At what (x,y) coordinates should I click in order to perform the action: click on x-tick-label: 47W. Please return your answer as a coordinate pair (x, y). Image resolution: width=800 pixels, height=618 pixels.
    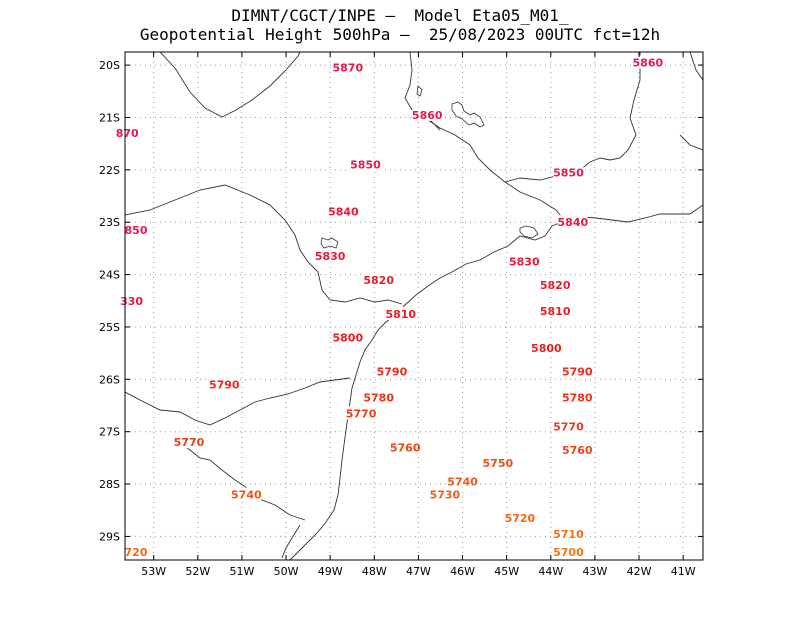
    Looking at the image, I should click on (418, 571).